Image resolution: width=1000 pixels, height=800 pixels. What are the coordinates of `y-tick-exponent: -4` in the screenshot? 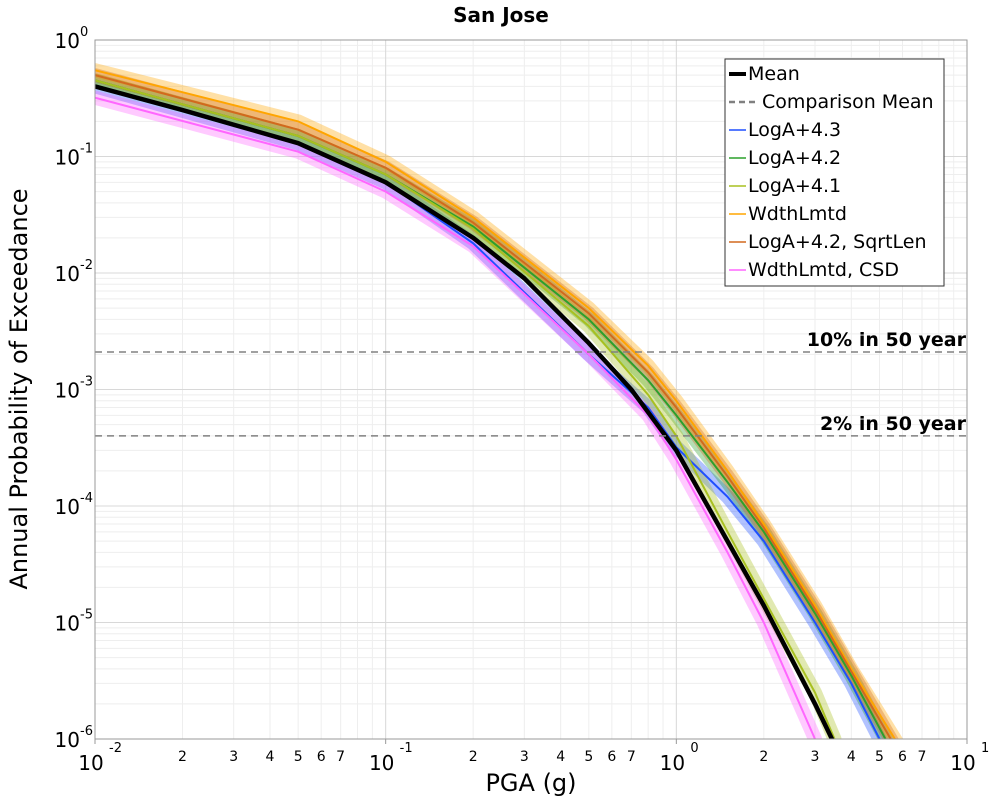 It's located at (86, 498).